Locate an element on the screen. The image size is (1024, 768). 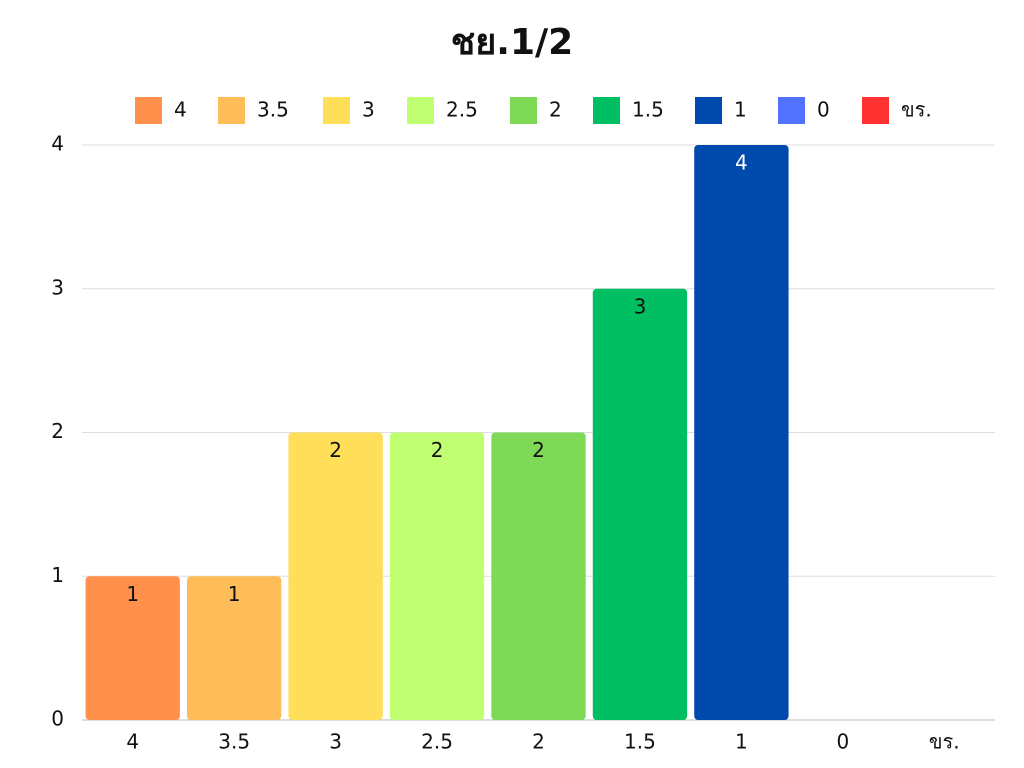
data-label: 3 is located at coordinates (640, 306).